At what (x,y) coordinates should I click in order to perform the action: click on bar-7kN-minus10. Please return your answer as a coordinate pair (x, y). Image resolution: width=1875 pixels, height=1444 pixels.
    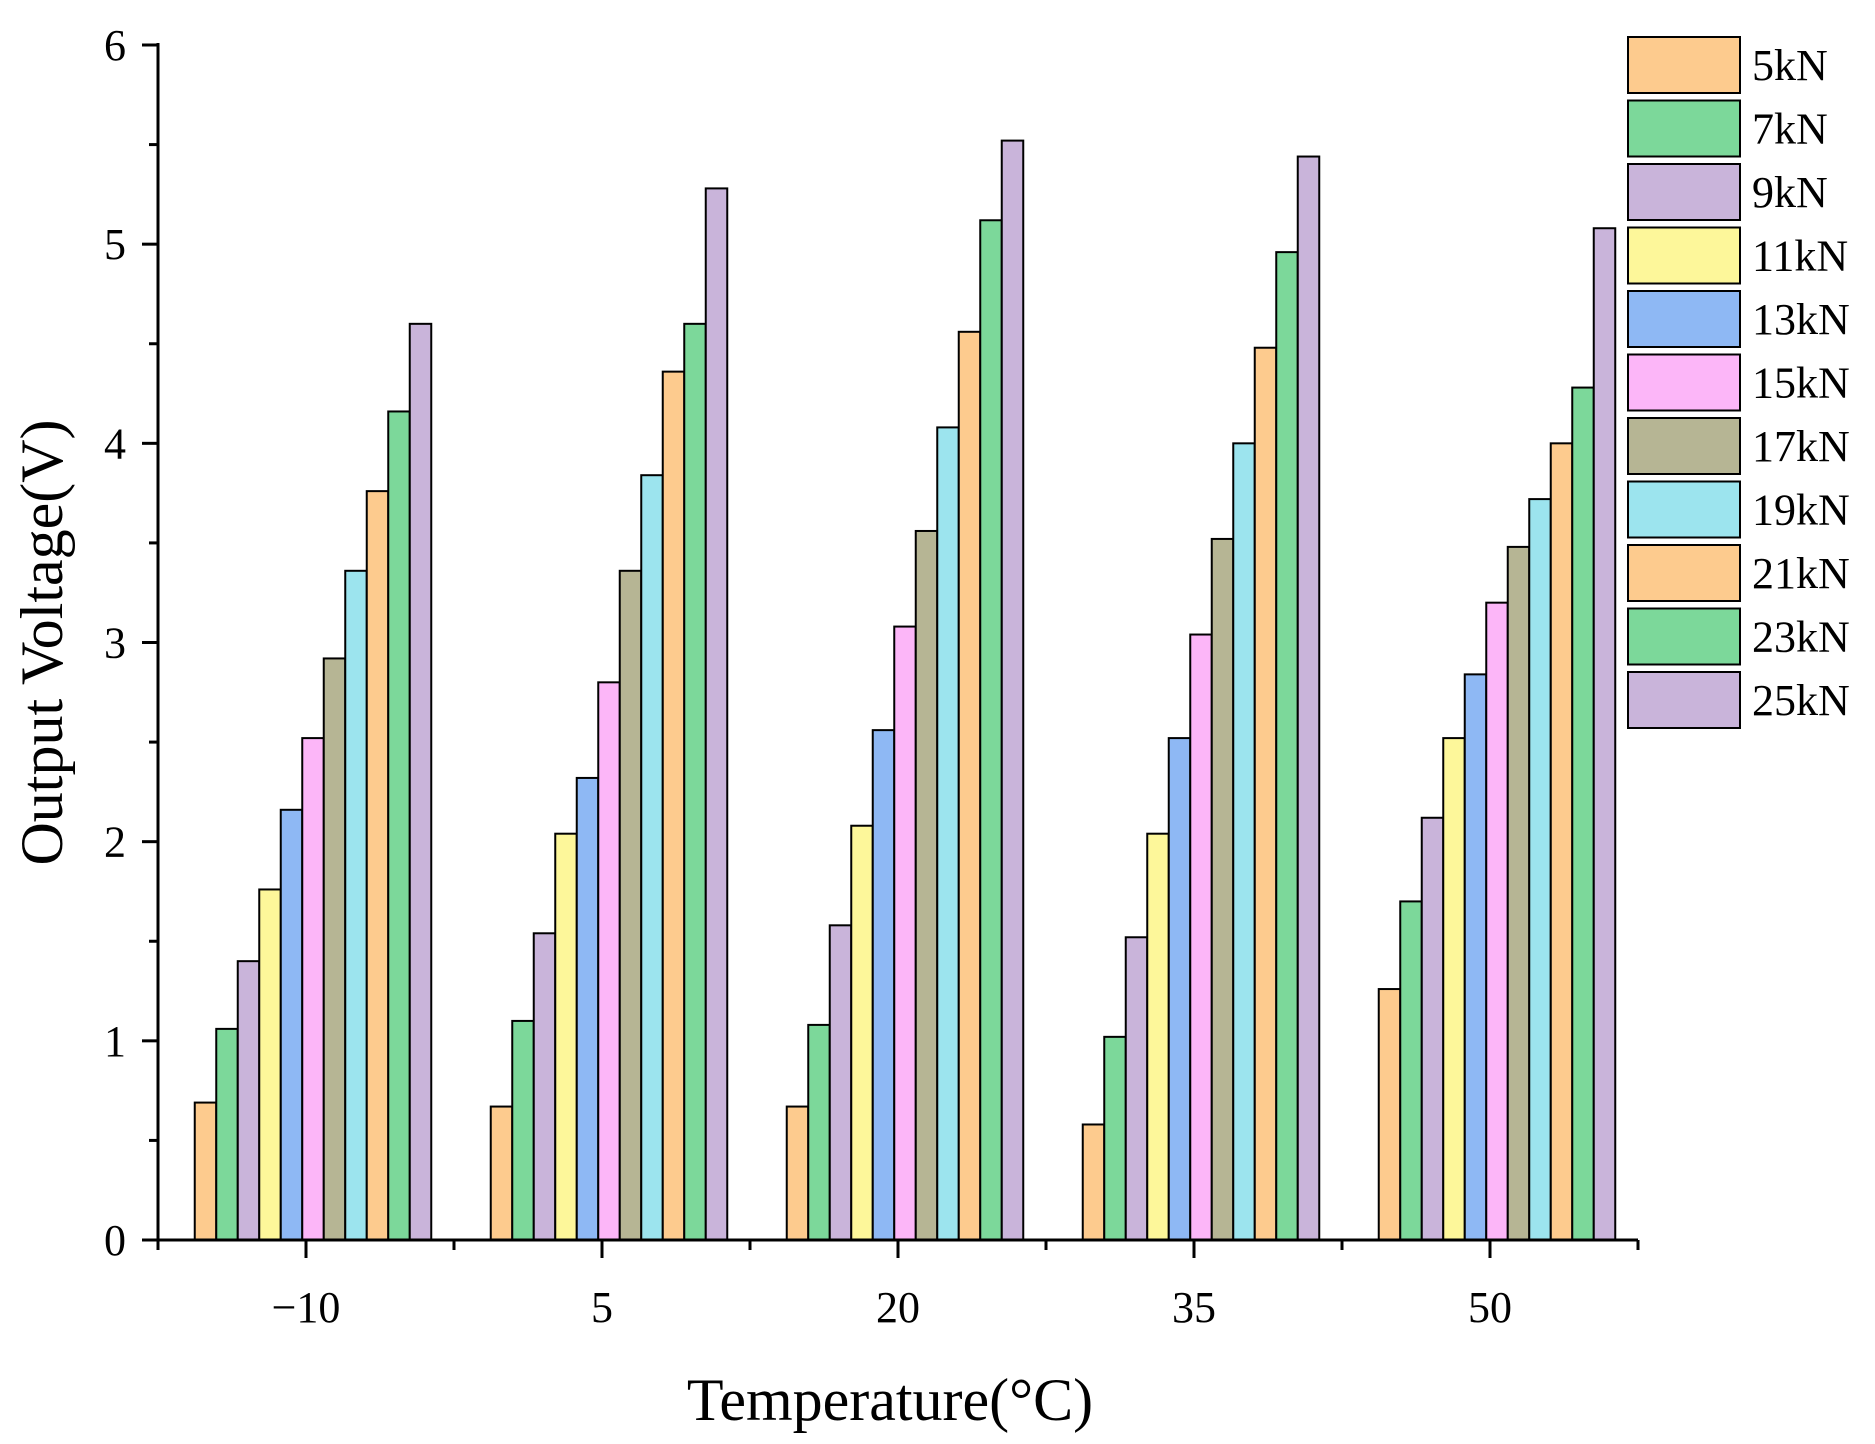
    Looking at the image, I should click on (227, 1134).